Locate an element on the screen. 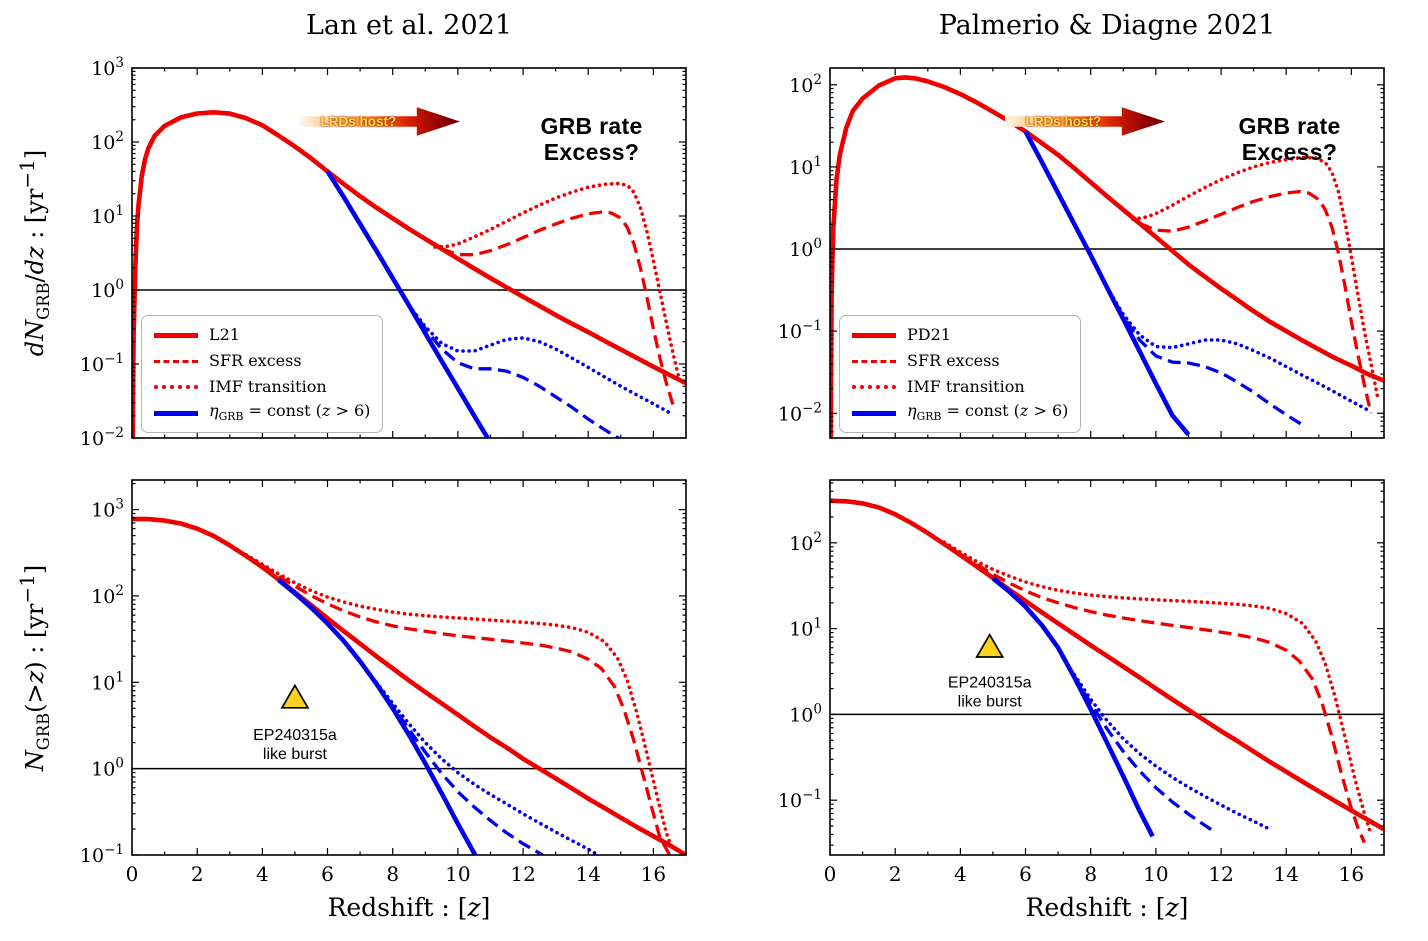 This screenshot has width=1428, height=941. x-tick-label: 4 is located at coordinates (262, 874).